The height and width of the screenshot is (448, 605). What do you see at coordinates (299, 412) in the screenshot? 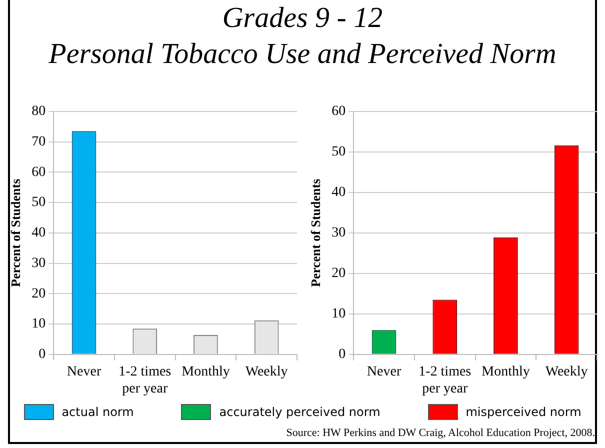
I see `legend-label: accurately perceived norm` at bounding box center [299, 412].